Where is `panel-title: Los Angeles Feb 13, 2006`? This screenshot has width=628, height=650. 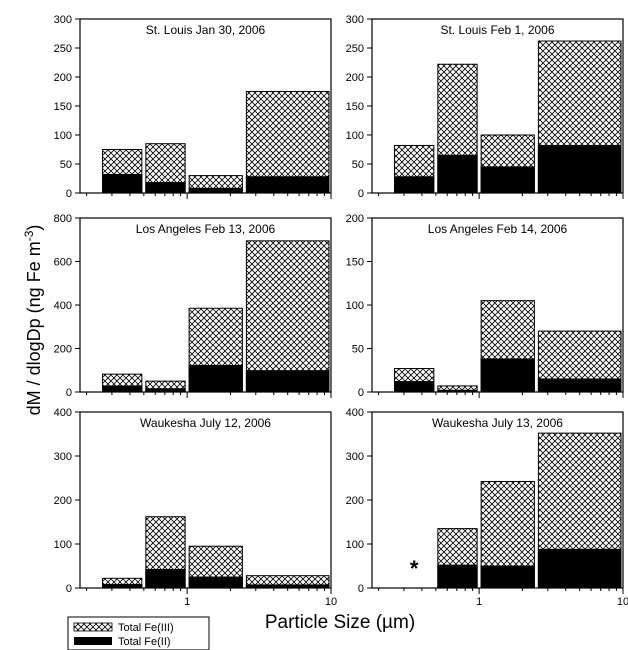 panel-title: Los Angeles Feb 13, 2006 is located at coordinates (206, 229).